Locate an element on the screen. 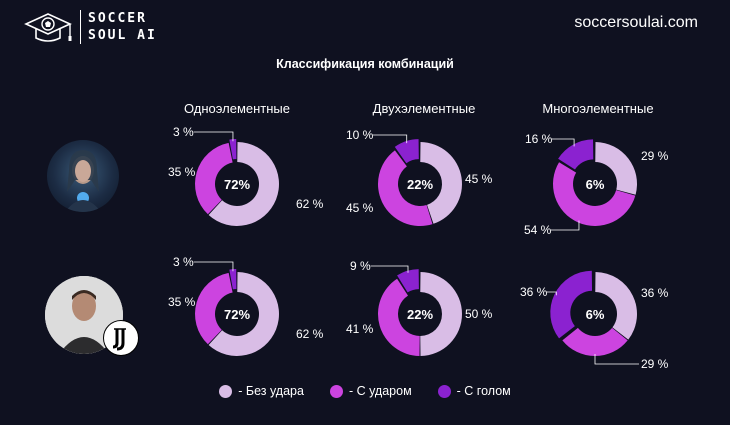 The height and width of the screenshot is (425, 730). column-title-single: Одноэлементные is located at coordinates (237, 108).